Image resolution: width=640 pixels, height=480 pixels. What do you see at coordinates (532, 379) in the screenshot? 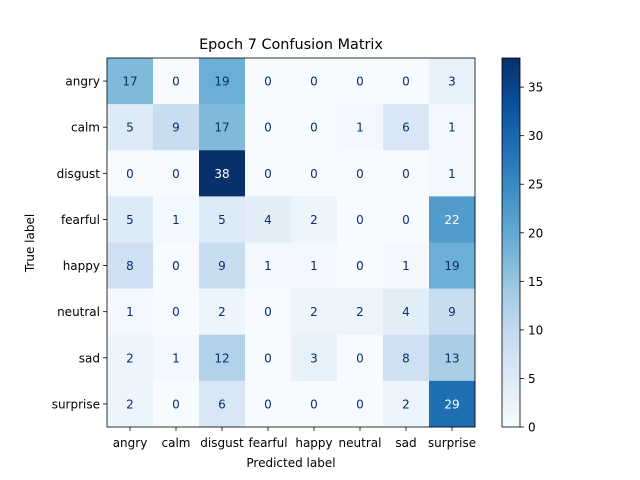
I see `colorbar-tick-label: 5` at bounding box center [532, 379].